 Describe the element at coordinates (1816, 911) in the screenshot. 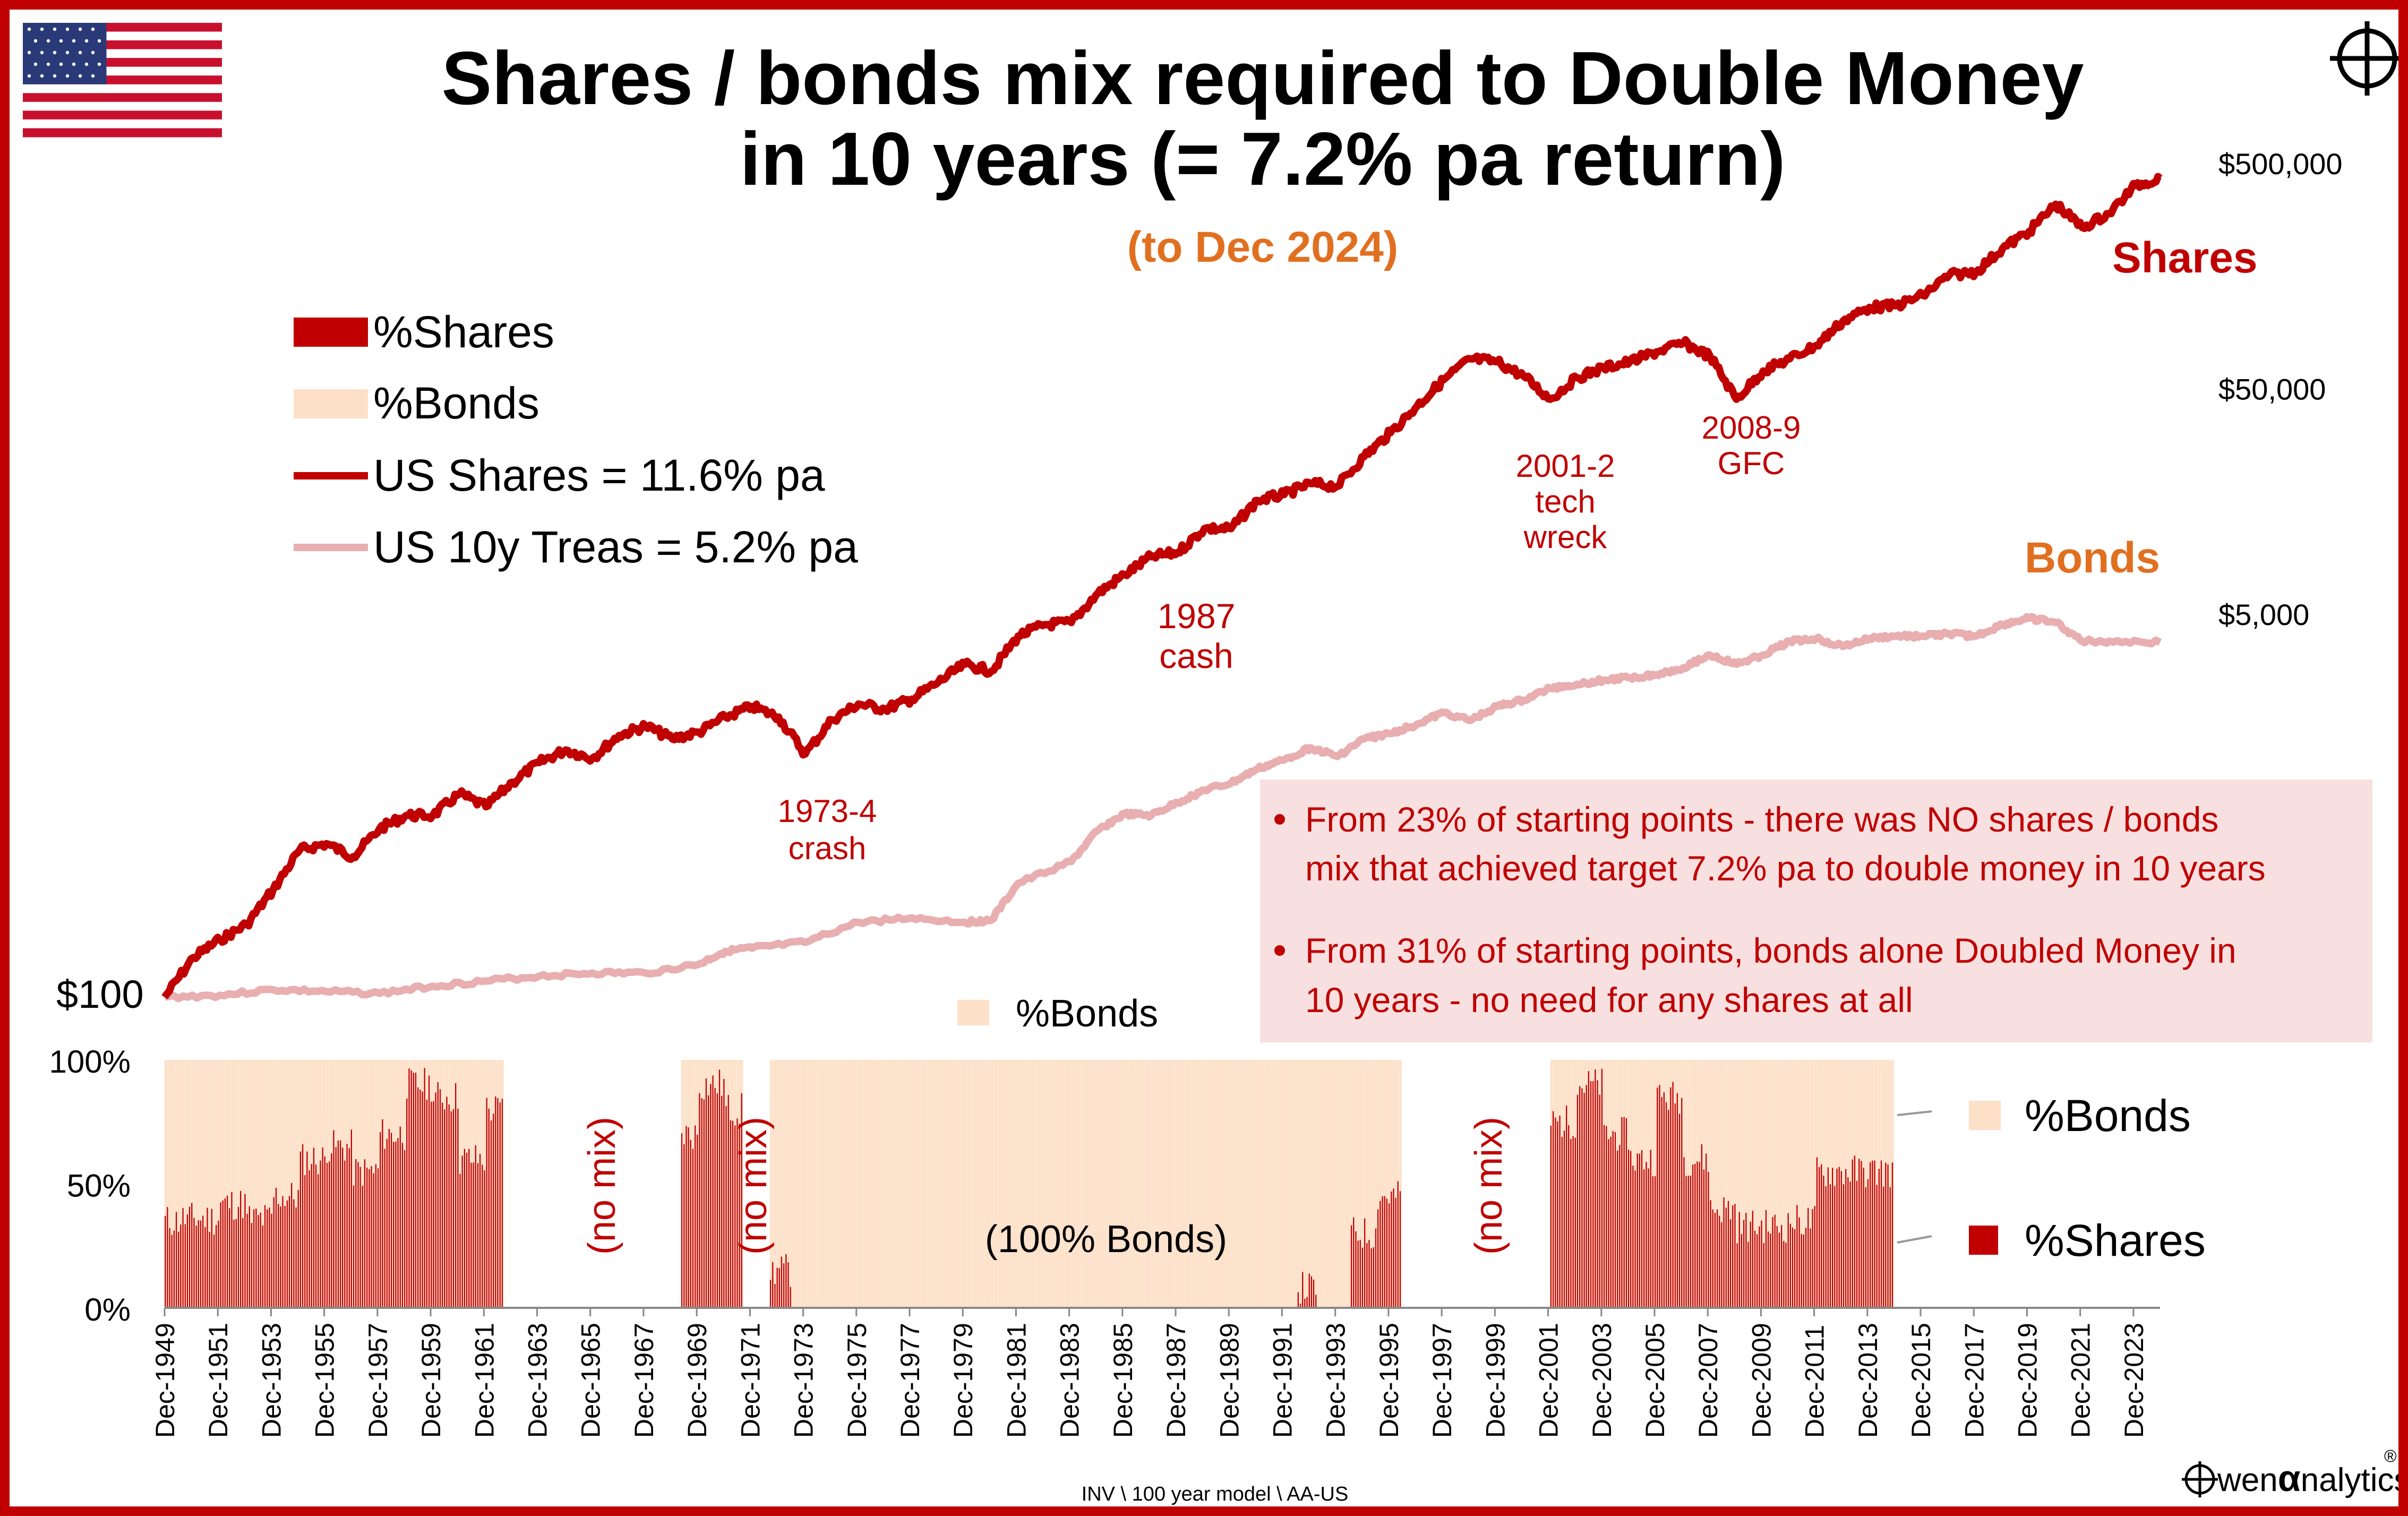

I see `notes-background` at that location.